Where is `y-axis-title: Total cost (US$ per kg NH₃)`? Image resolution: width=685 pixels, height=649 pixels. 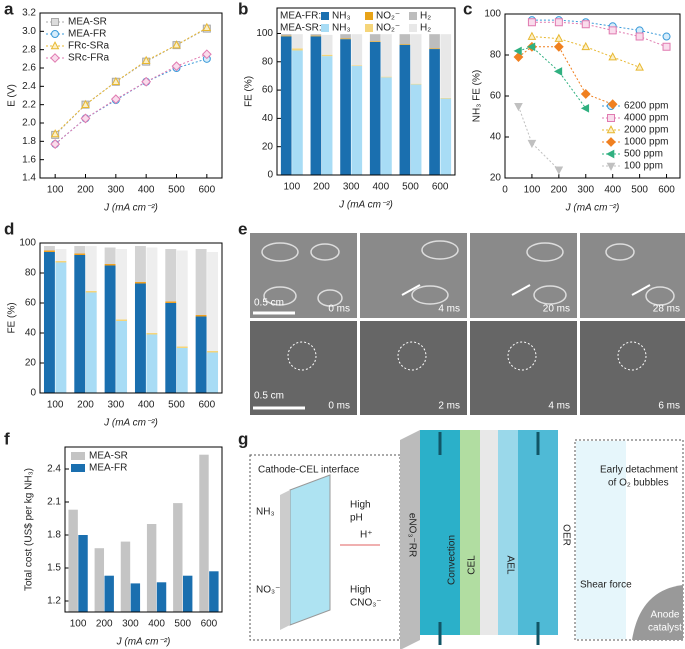
y-axis-title: Total cost (US$ per kg NH₃) is located at coordinates (29, 529).